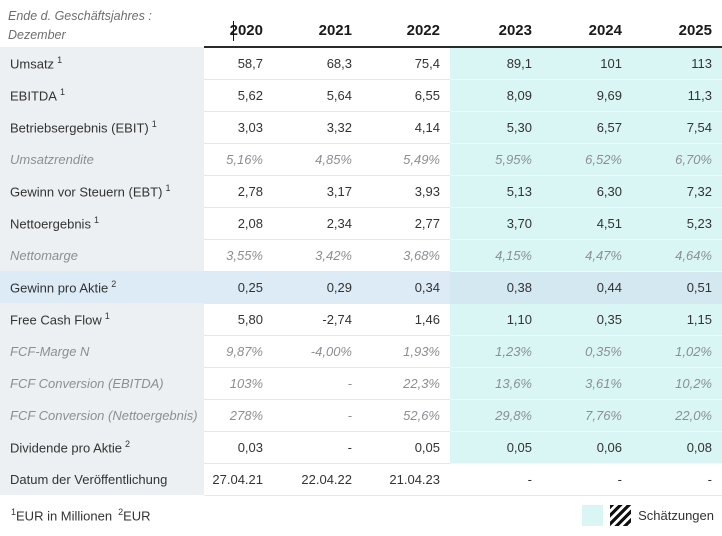 Image resolution: width=722 pixels, height=536 pixels. What do you see at coordinates (317, 191) in the screenshot?
I see `value-cell: 3,17` at bounding box center [317, 191].